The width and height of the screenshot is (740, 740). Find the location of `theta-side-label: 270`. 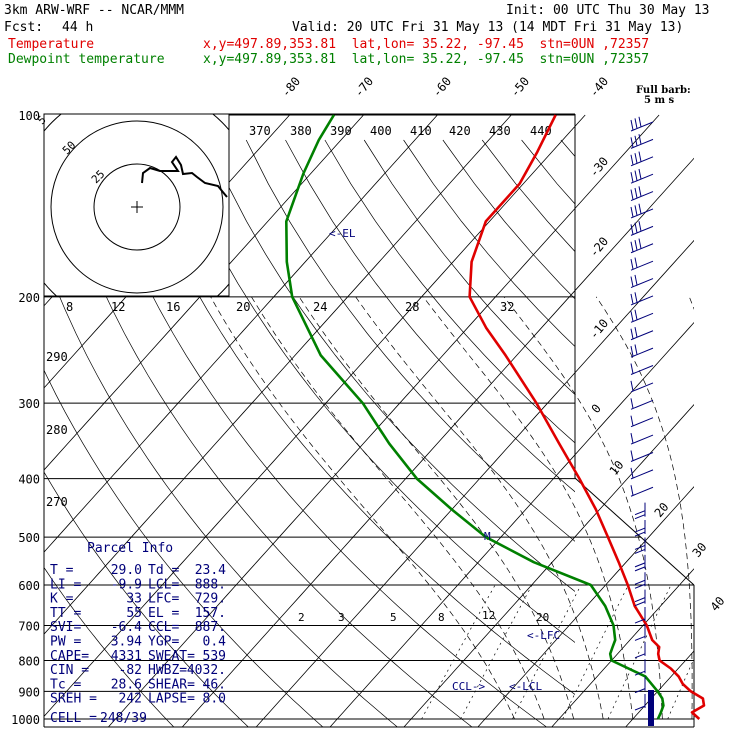

theta-side-label: 270 is located at coordinates (57, 502).